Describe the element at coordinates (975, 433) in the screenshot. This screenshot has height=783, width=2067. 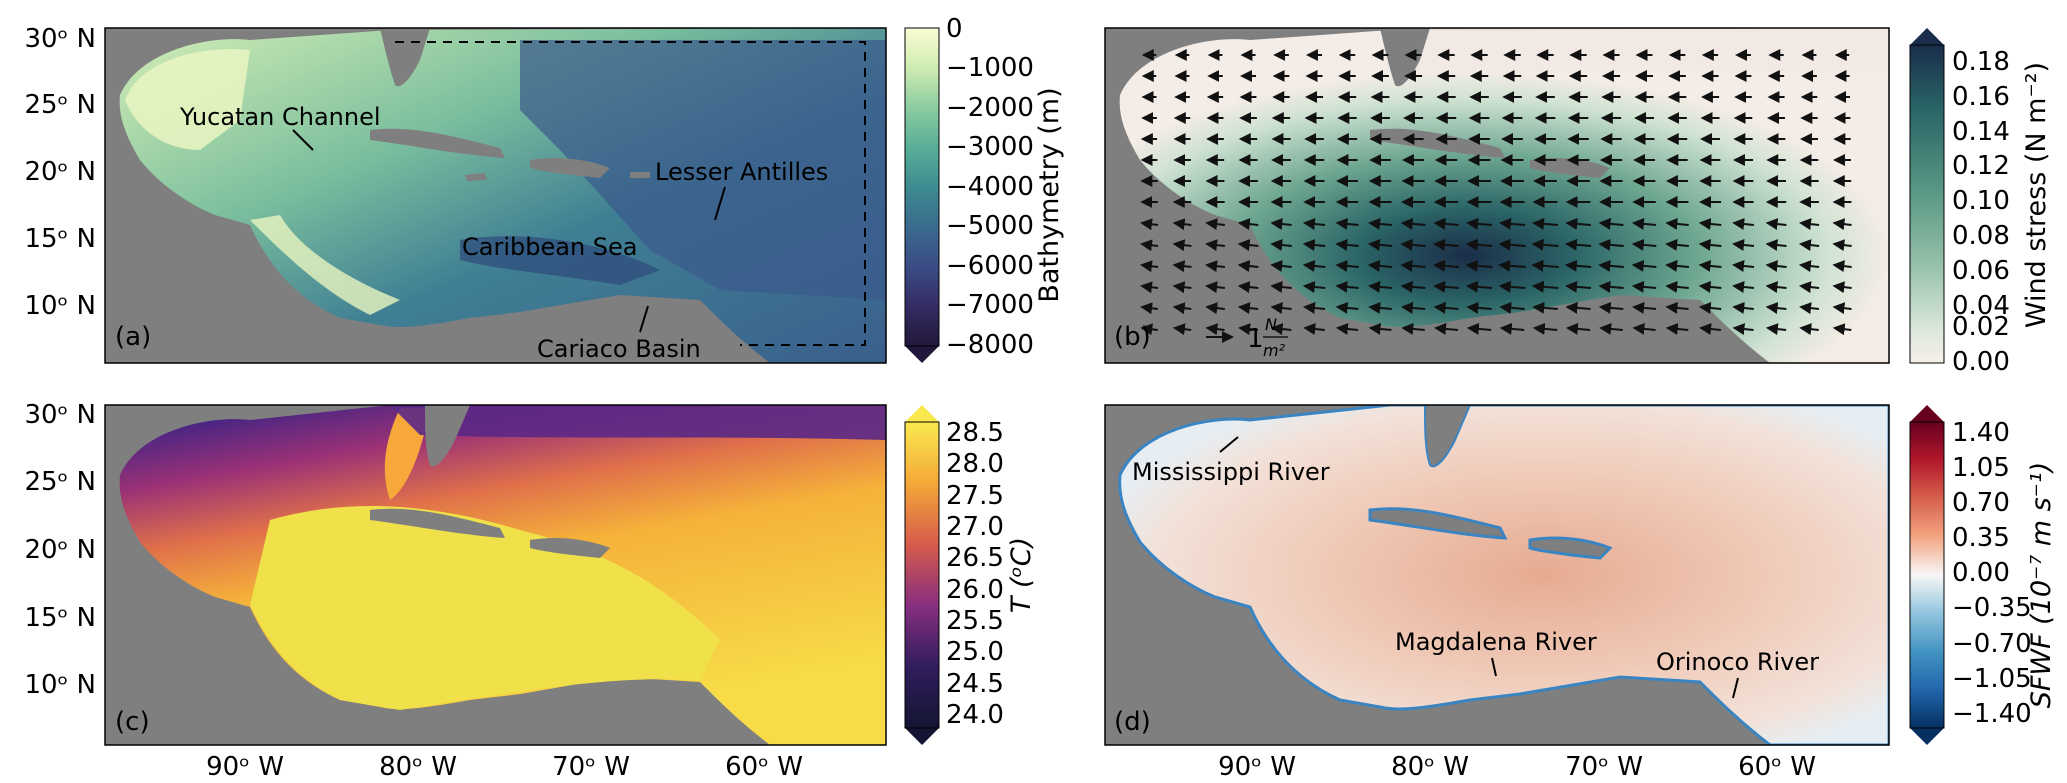
I see `cb-tick: 28.5` at that location.